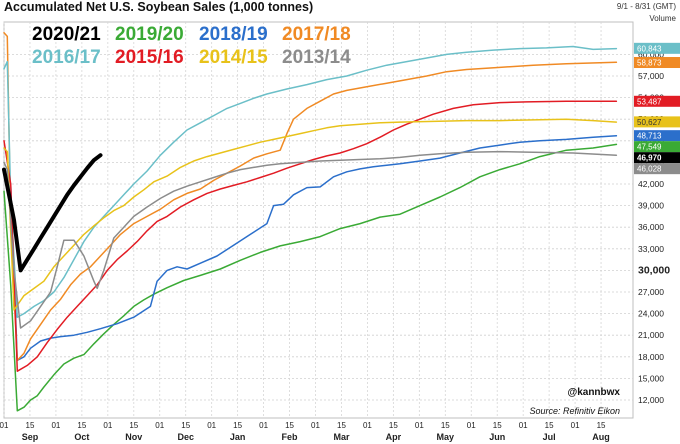 The height and width of the screenshot is (444, 680). Describe the element at coordinates (651, 378) in the screenshot. I see `y-tick-label: 15,000` at that location.